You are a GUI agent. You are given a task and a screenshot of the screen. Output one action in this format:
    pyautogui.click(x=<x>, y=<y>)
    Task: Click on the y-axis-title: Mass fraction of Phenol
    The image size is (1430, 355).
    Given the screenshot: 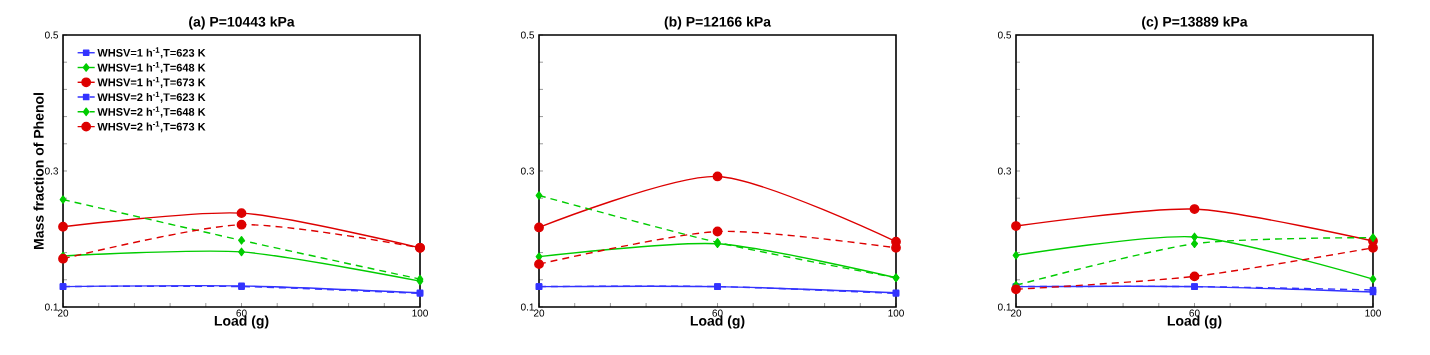 What is the action you would take?
    pyautogui.click(x=38, y=171)
    